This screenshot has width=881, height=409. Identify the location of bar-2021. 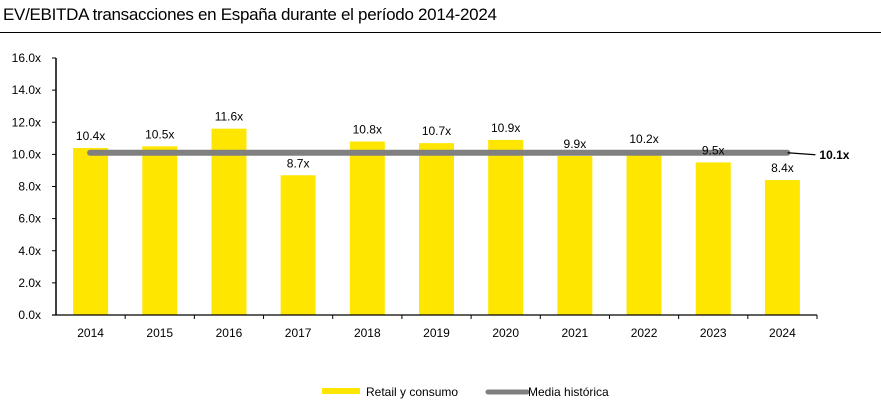
(575, 235).